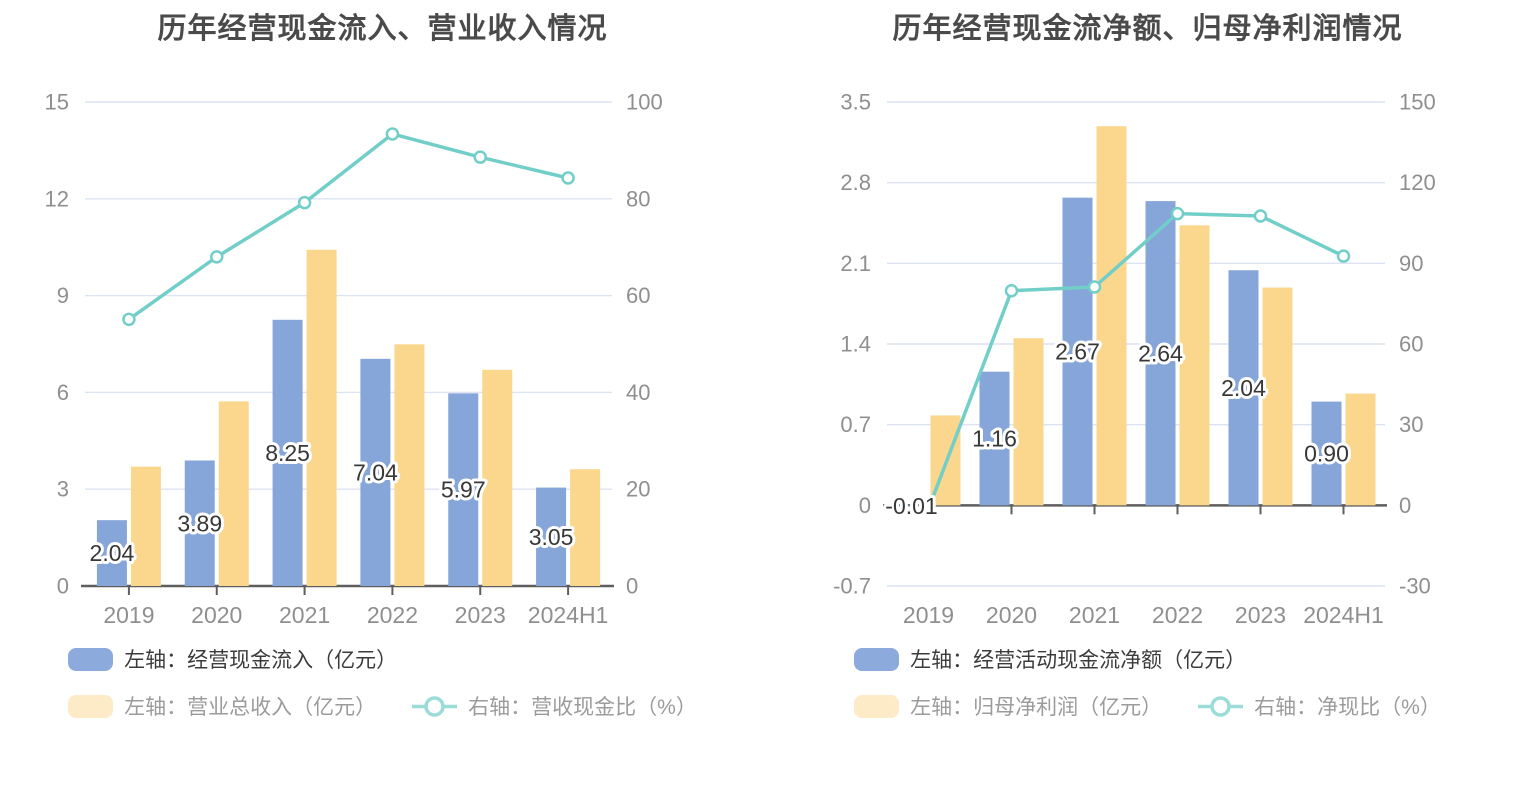 The width and height of the screenshot is (1531, 786). Describe the element at coordinates (392, 615) in the screenshot. I see `category-label: 2022` at that location.